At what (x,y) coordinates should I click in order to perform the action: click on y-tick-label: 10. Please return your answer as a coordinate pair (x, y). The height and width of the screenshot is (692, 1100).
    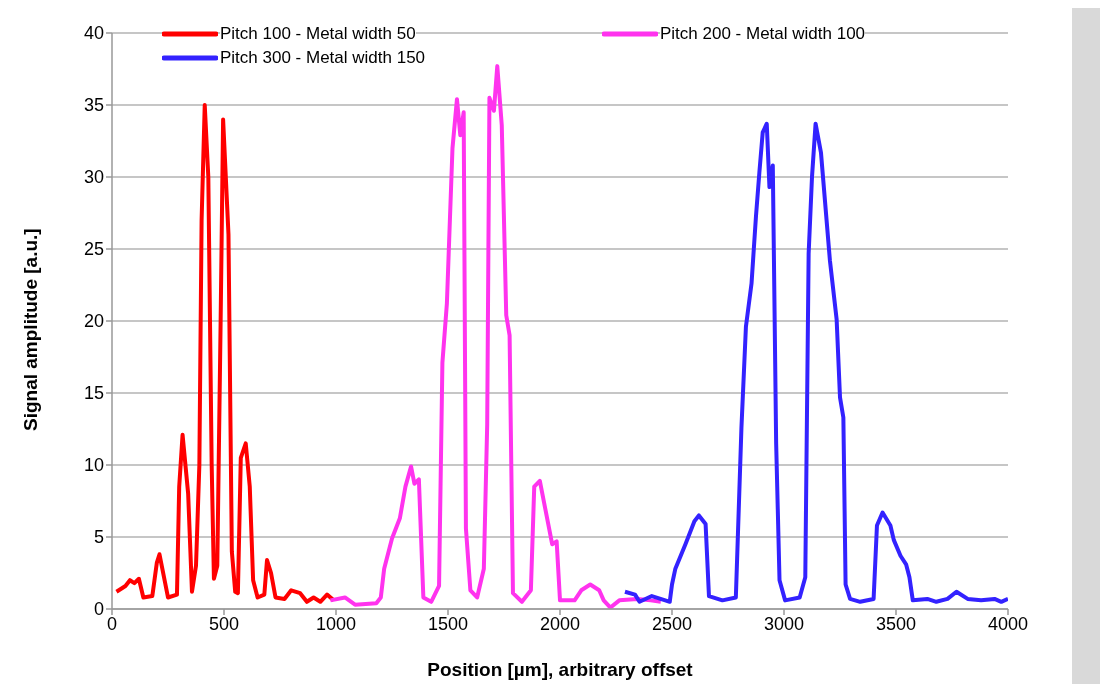
    Looking at the image, I should click on (93, 465).